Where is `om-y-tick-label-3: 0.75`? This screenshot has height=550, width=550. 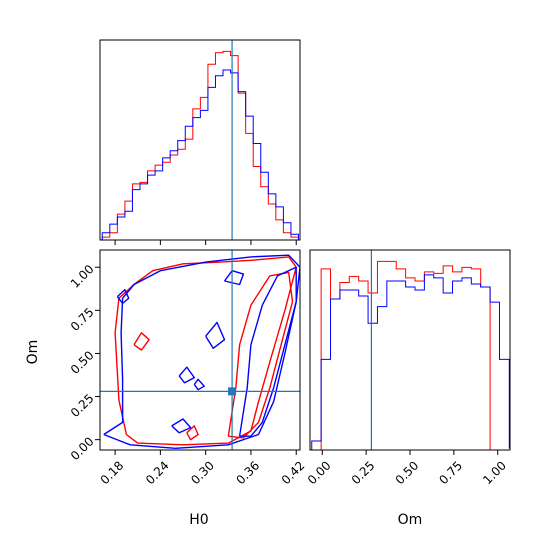
om-y-tick-label-3: 0.75 is located at coordinates (82, 319).